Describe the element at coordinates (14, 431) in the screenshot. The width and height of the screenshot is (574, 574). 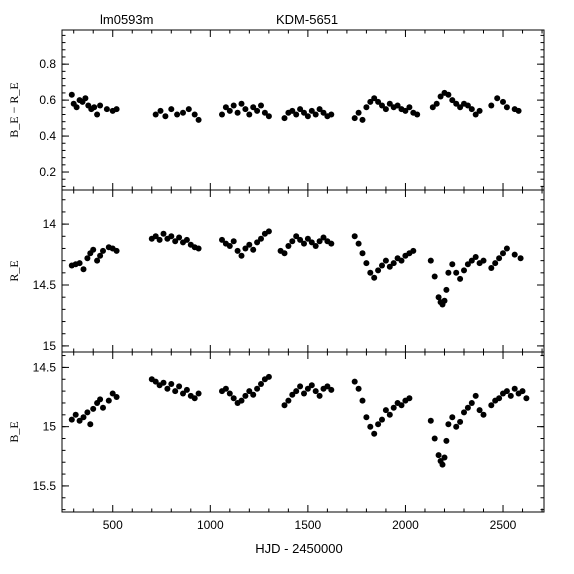
I see `y-axis-label: B_E` at that location.